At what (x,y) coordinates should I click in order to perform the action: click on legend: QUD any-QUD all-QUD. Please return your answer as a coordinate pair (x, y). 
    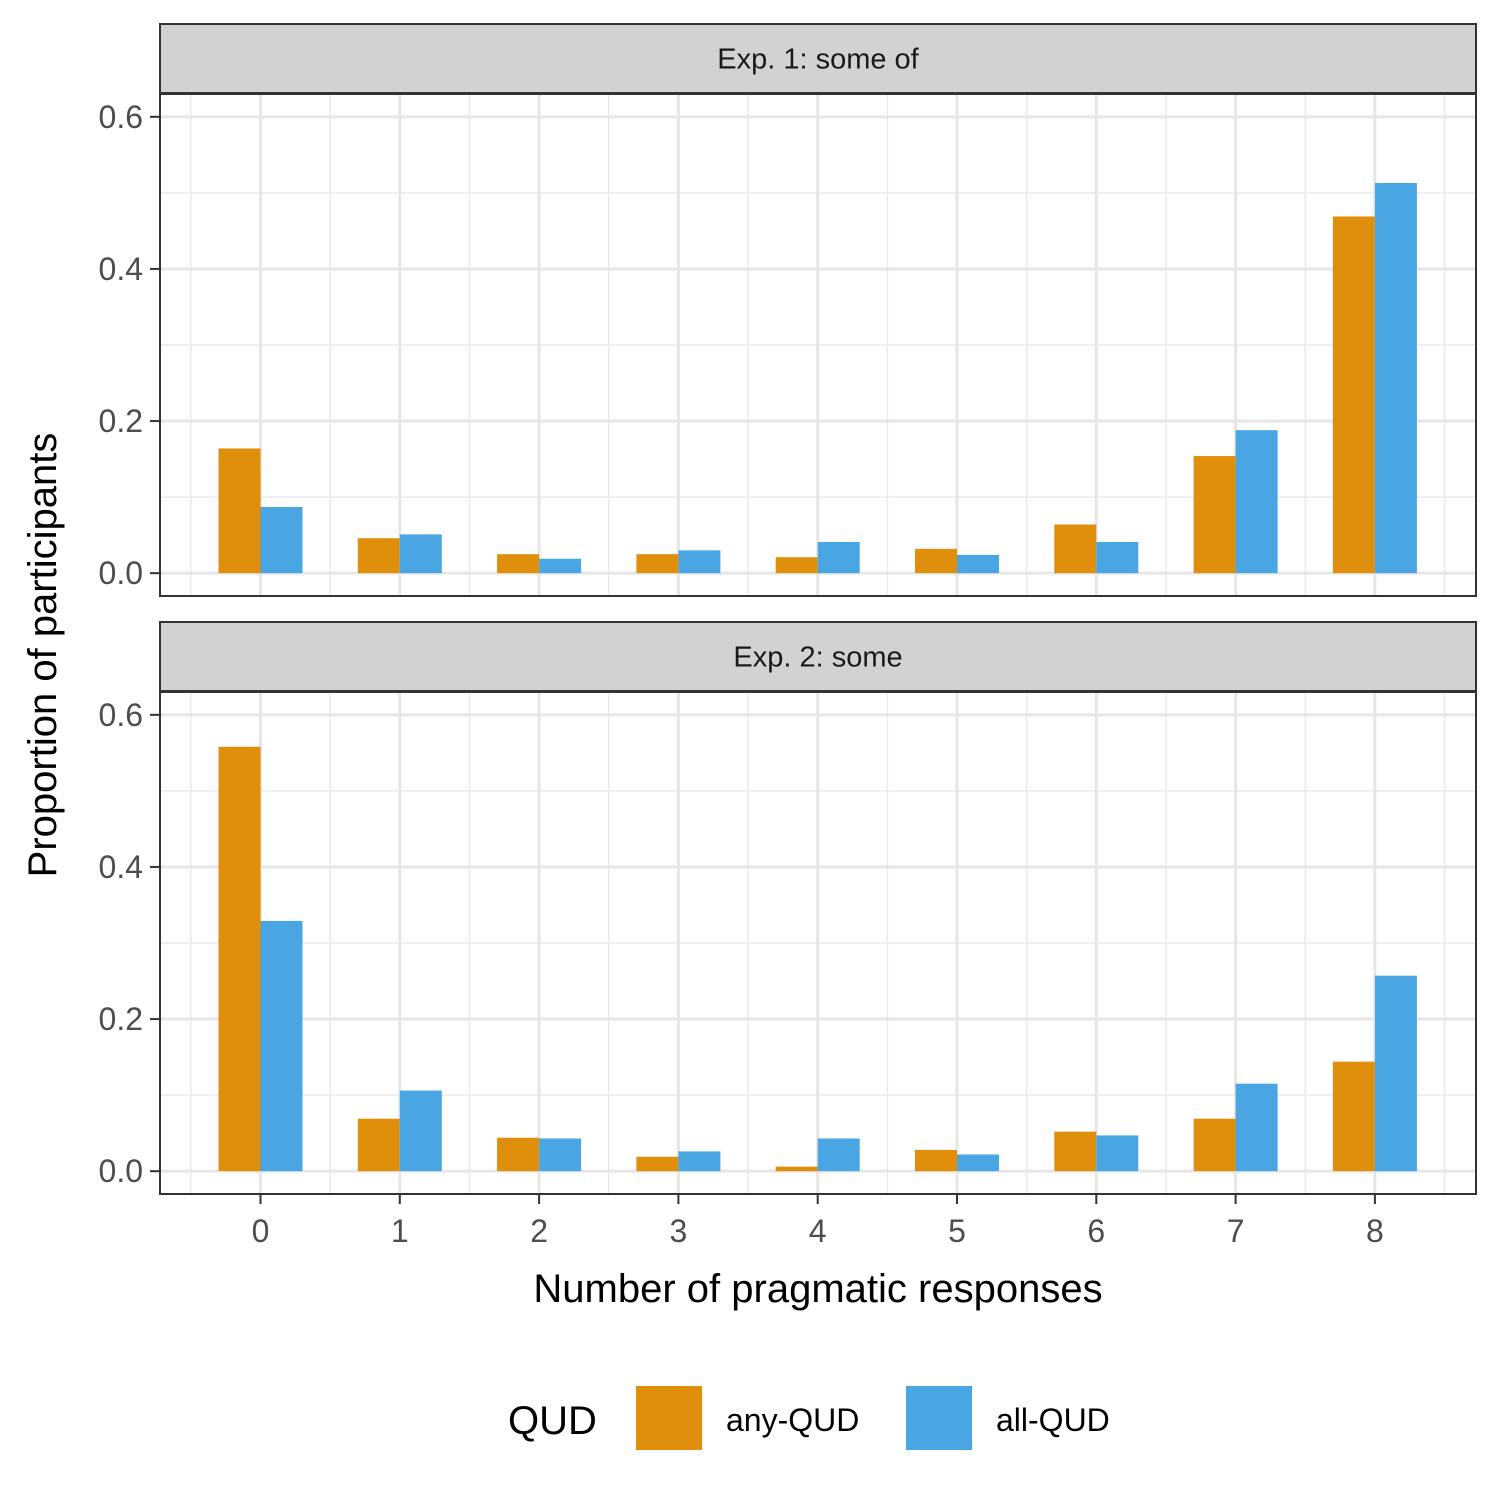
    Looking at the image, I should click on (809, 1418).